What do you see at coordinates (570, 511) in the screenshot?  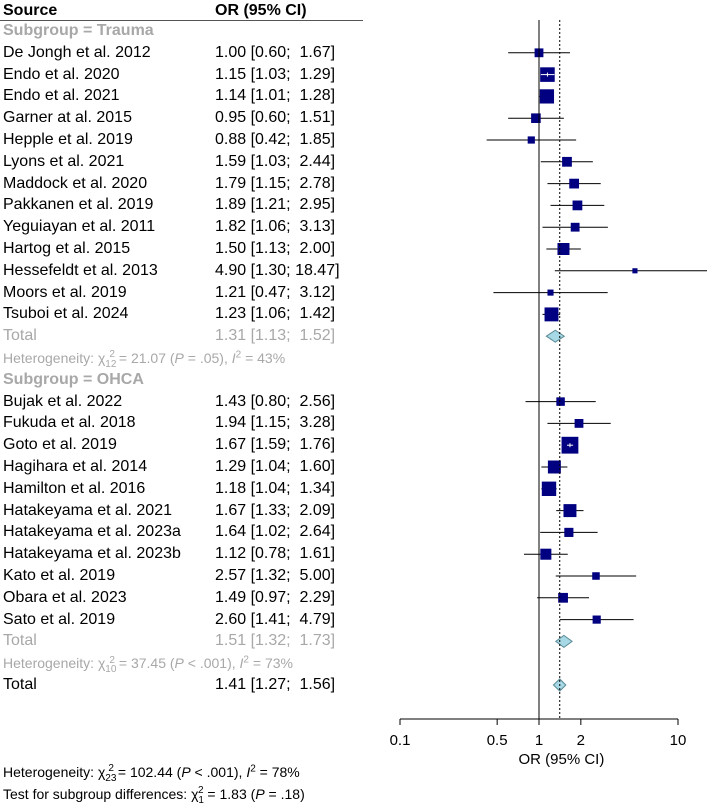 I see `study-row-1-5-point` at bounding box center [570, 511].